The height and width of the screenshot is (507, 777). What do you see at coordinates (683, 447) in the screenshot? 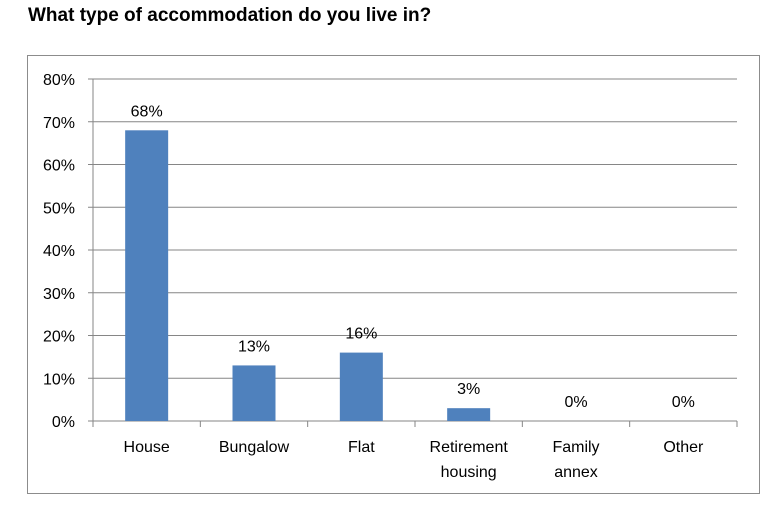
I see `category-label: Other` at bounding box center [683, 447].